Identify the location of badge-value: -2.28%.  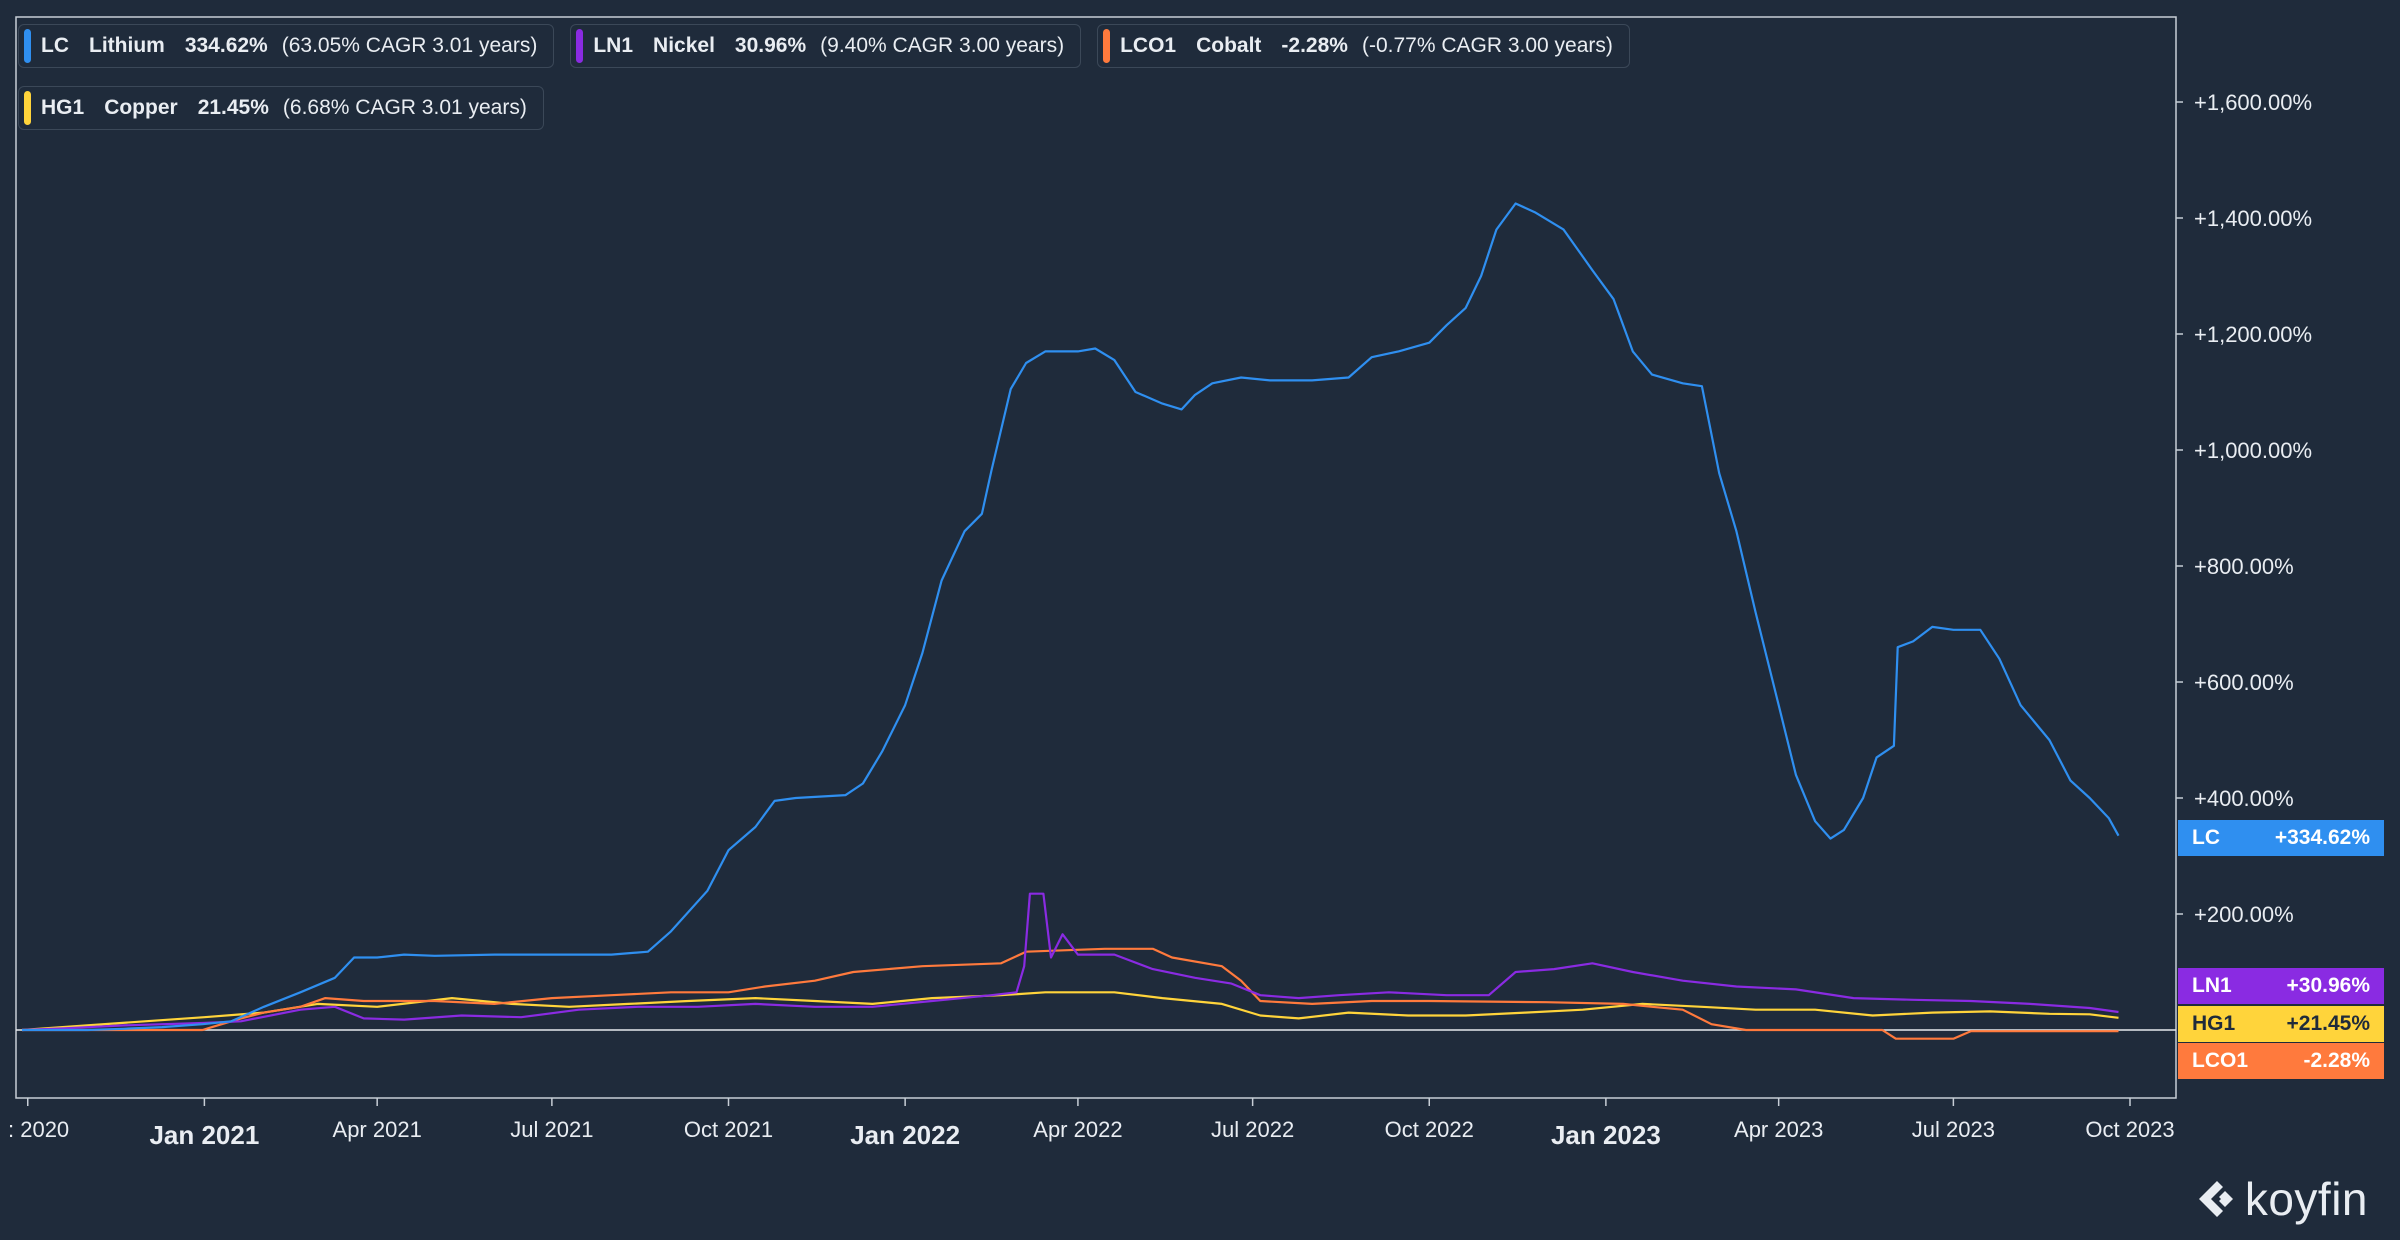
(2336, 1060).